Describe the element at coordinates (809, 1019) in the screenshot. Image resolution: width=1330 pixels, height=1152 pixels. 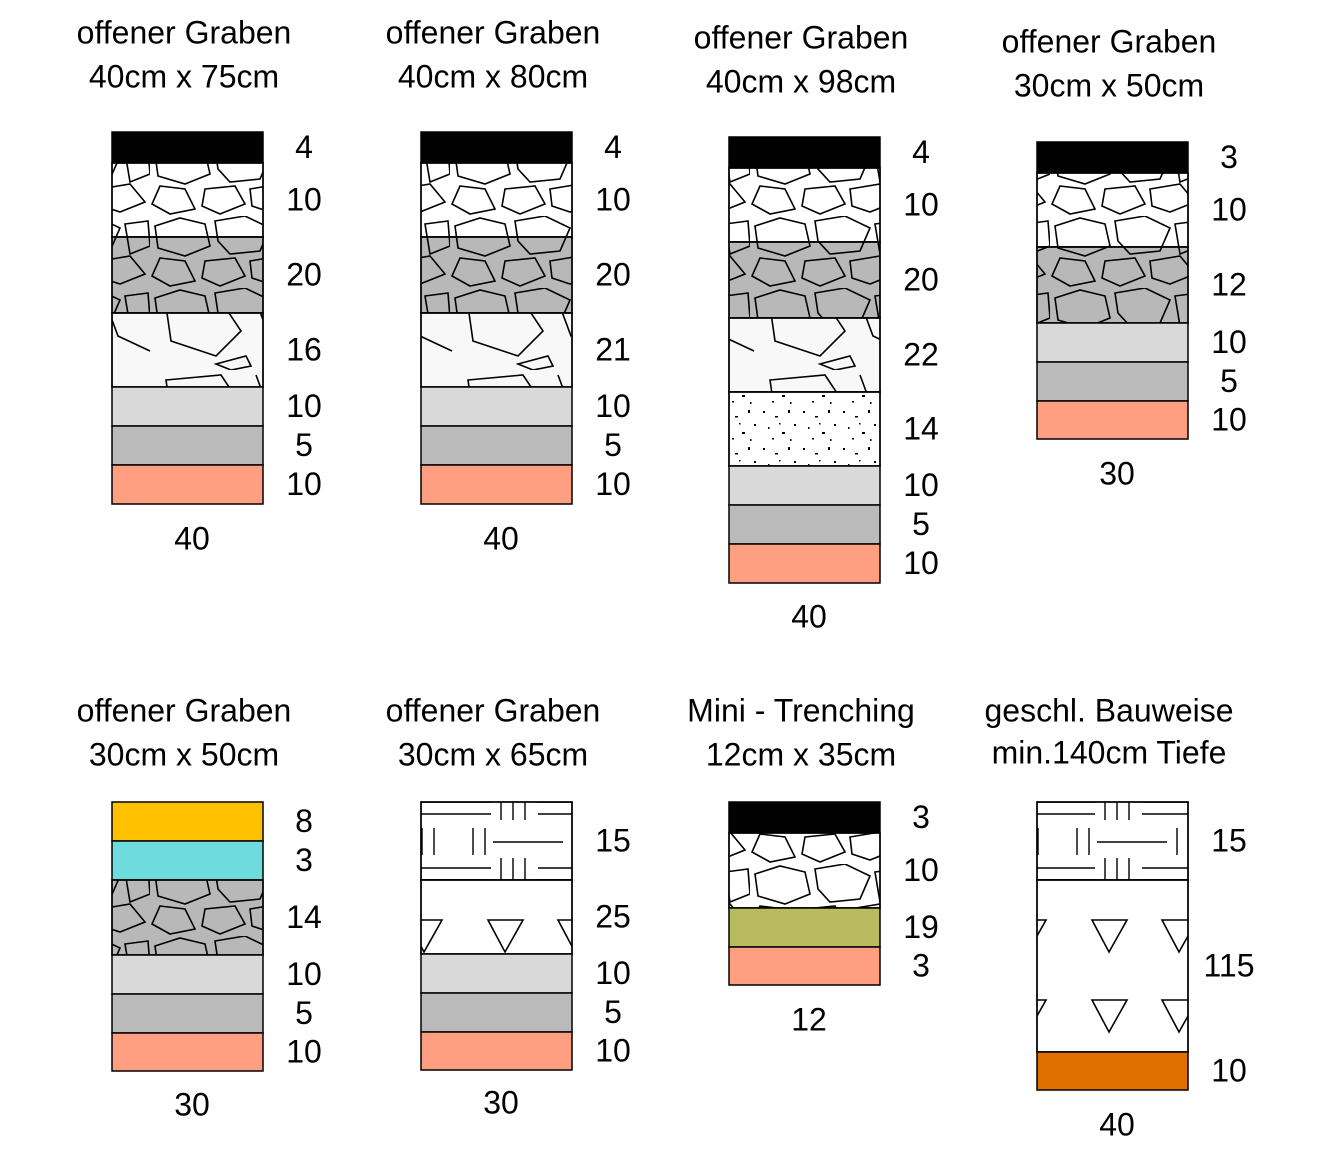
I see `trench-width: 12` at that location.